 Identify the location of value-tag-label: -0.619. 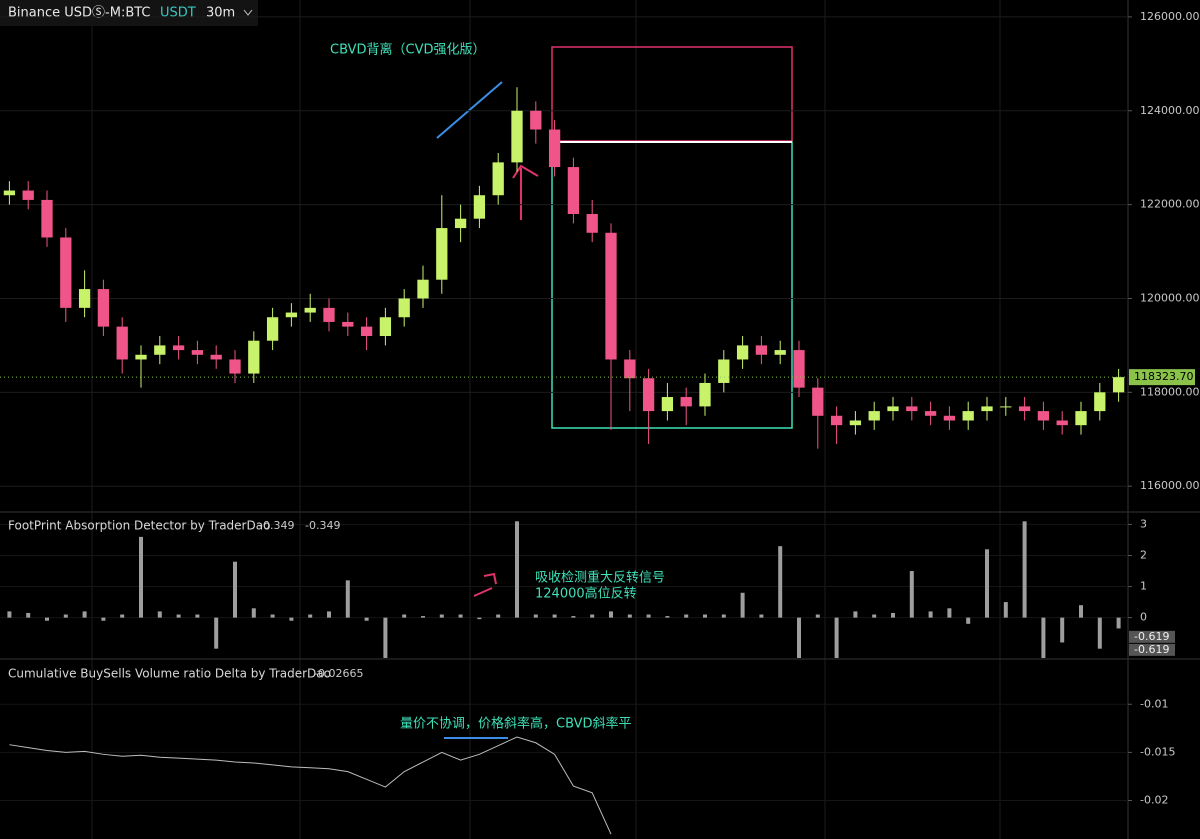
(1151, 636).